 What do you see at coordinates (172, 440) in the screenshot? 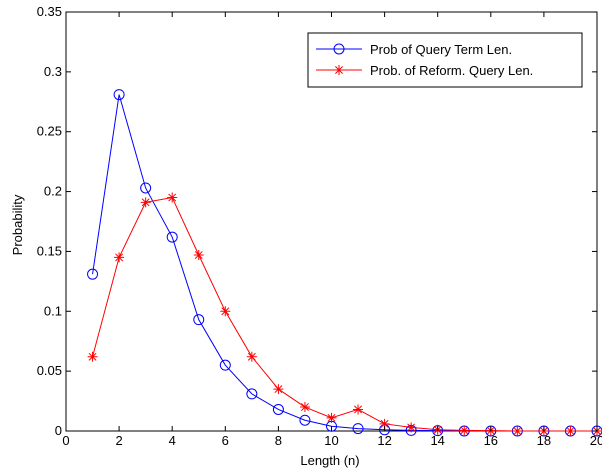
I see `x-tick-label: 4` at bounding box center [172, 440].